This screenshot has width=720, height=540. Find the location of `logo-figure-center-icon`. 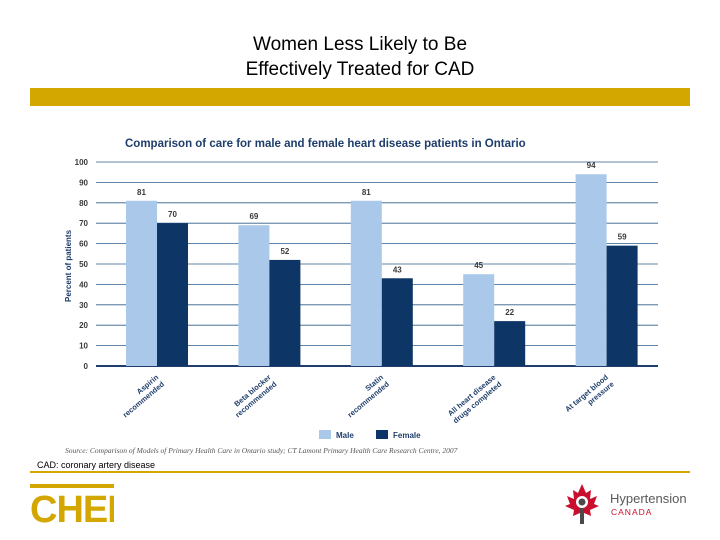

logo-figure-center-icon is located at coordinates (582, 502).